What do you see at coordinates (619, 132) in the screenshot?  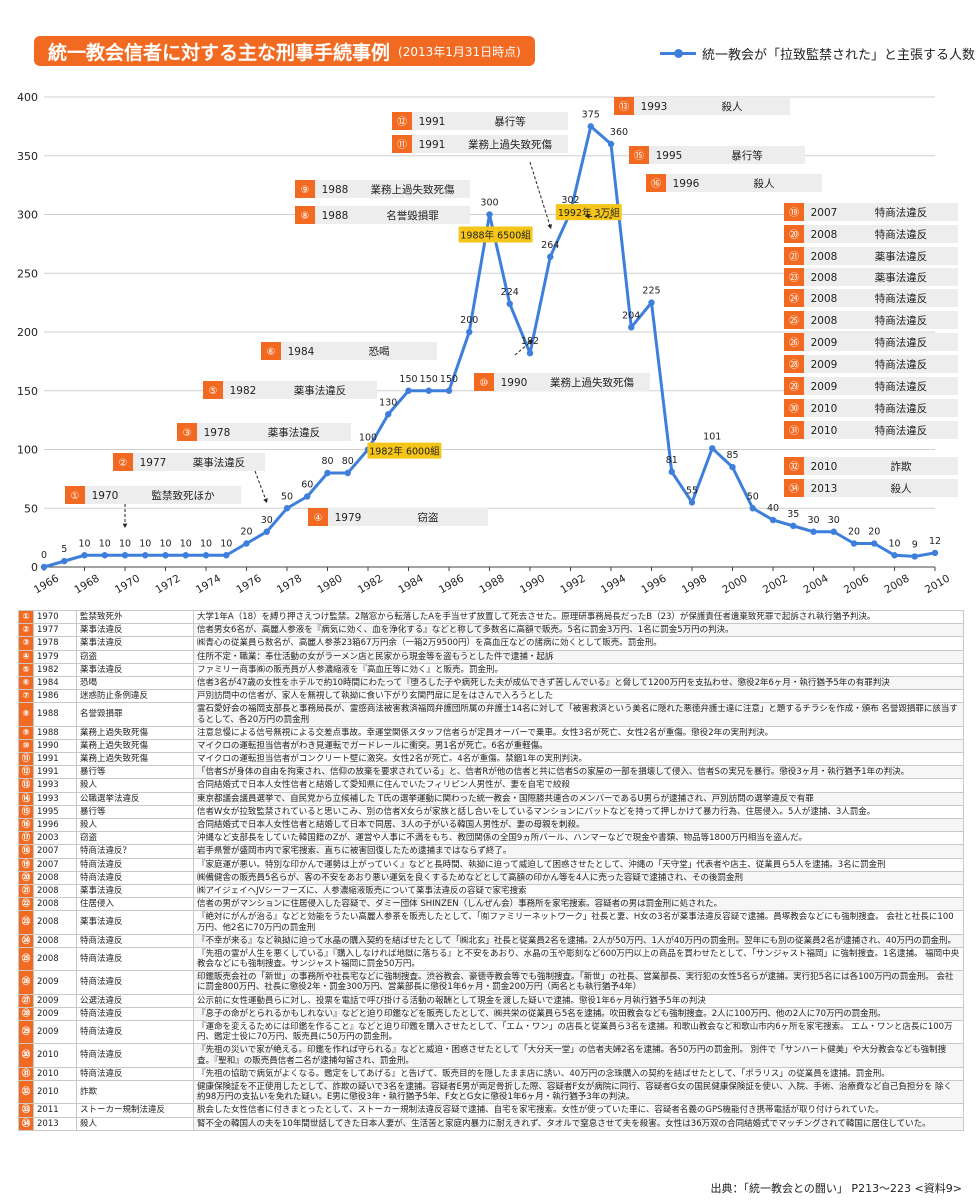 I see `data-label: 360` at bounding box center [619, 132].